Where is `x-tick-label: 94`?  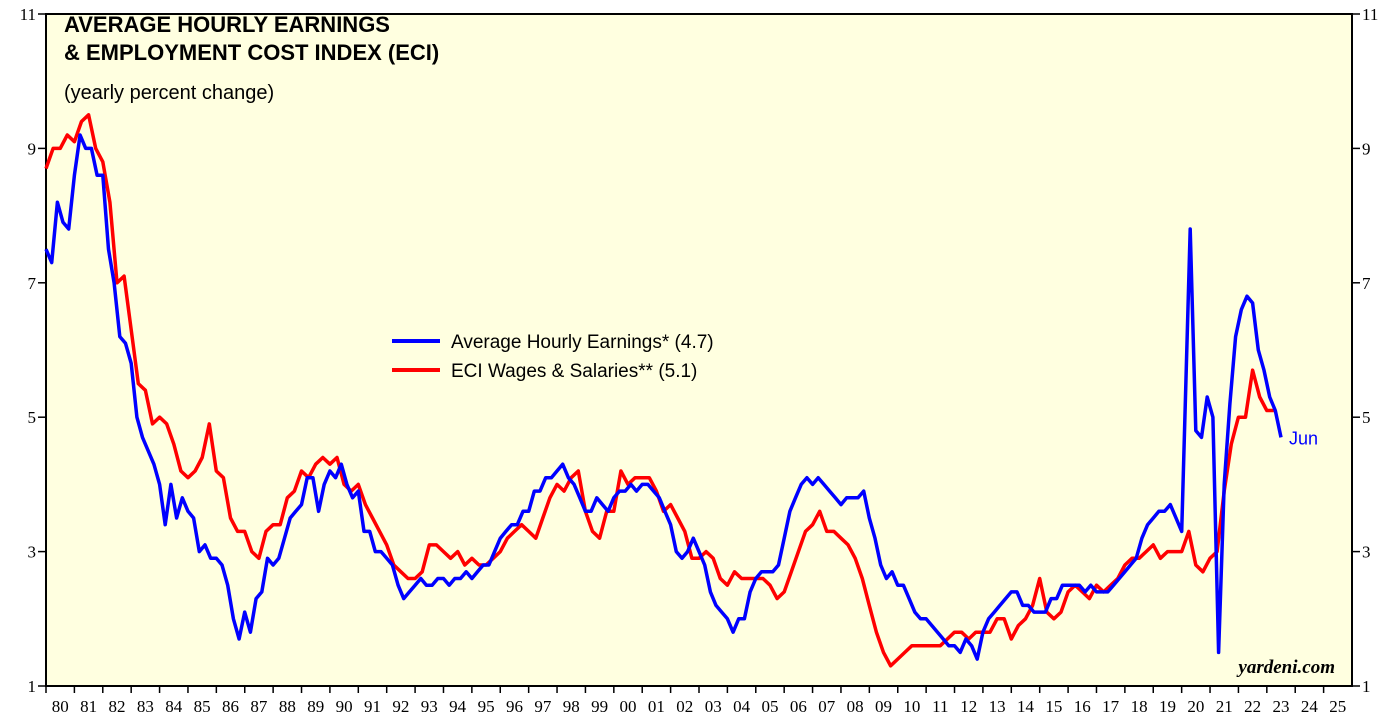 x-tick-label: 94 is located at coordinates (458, 706).